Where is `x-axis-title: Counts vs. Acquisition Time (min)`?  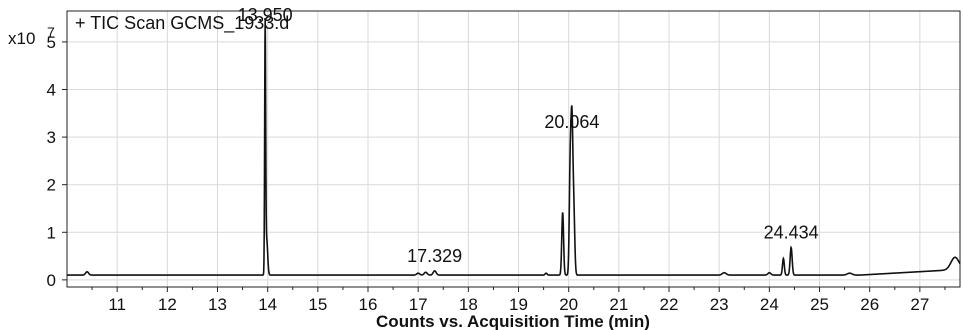
x-axis-title: Counts vs. Acquisition Time (min) is located at coordinates (513, 321).